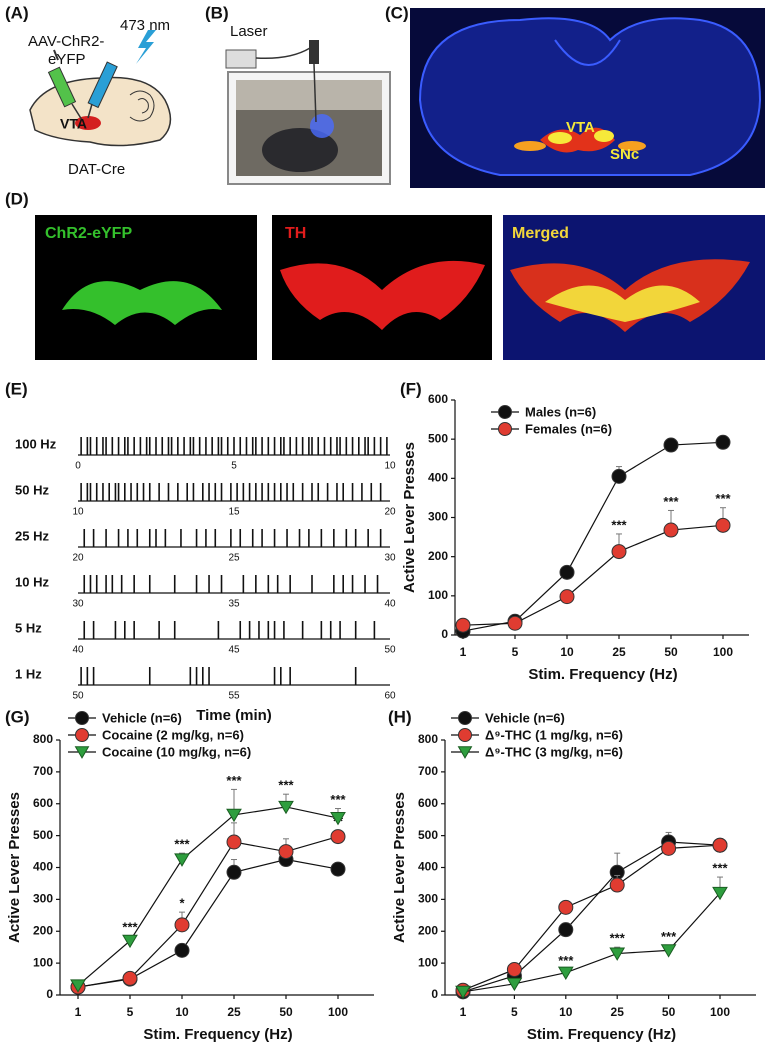 This screenshot has width=770, height=1050. Describe the element at coordinates (234, 650) in the screenshot. I see `x-tick-label: 45` at that location.